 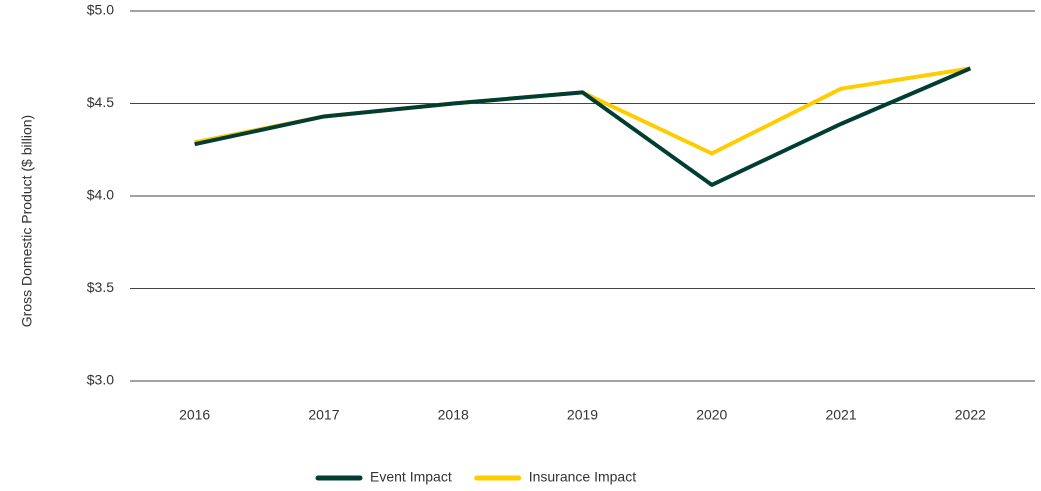 I want to click on y-axis-label: Gross Domestic Product ($ billion), so click(x=27, y=221).